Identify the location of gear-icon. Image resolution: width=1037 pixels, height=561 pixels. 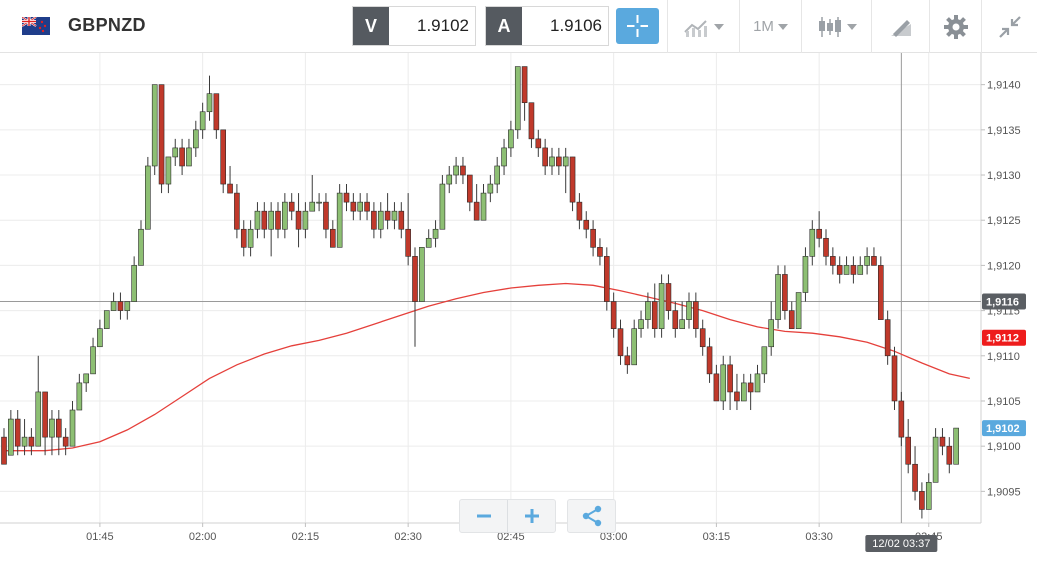
(955, 26).